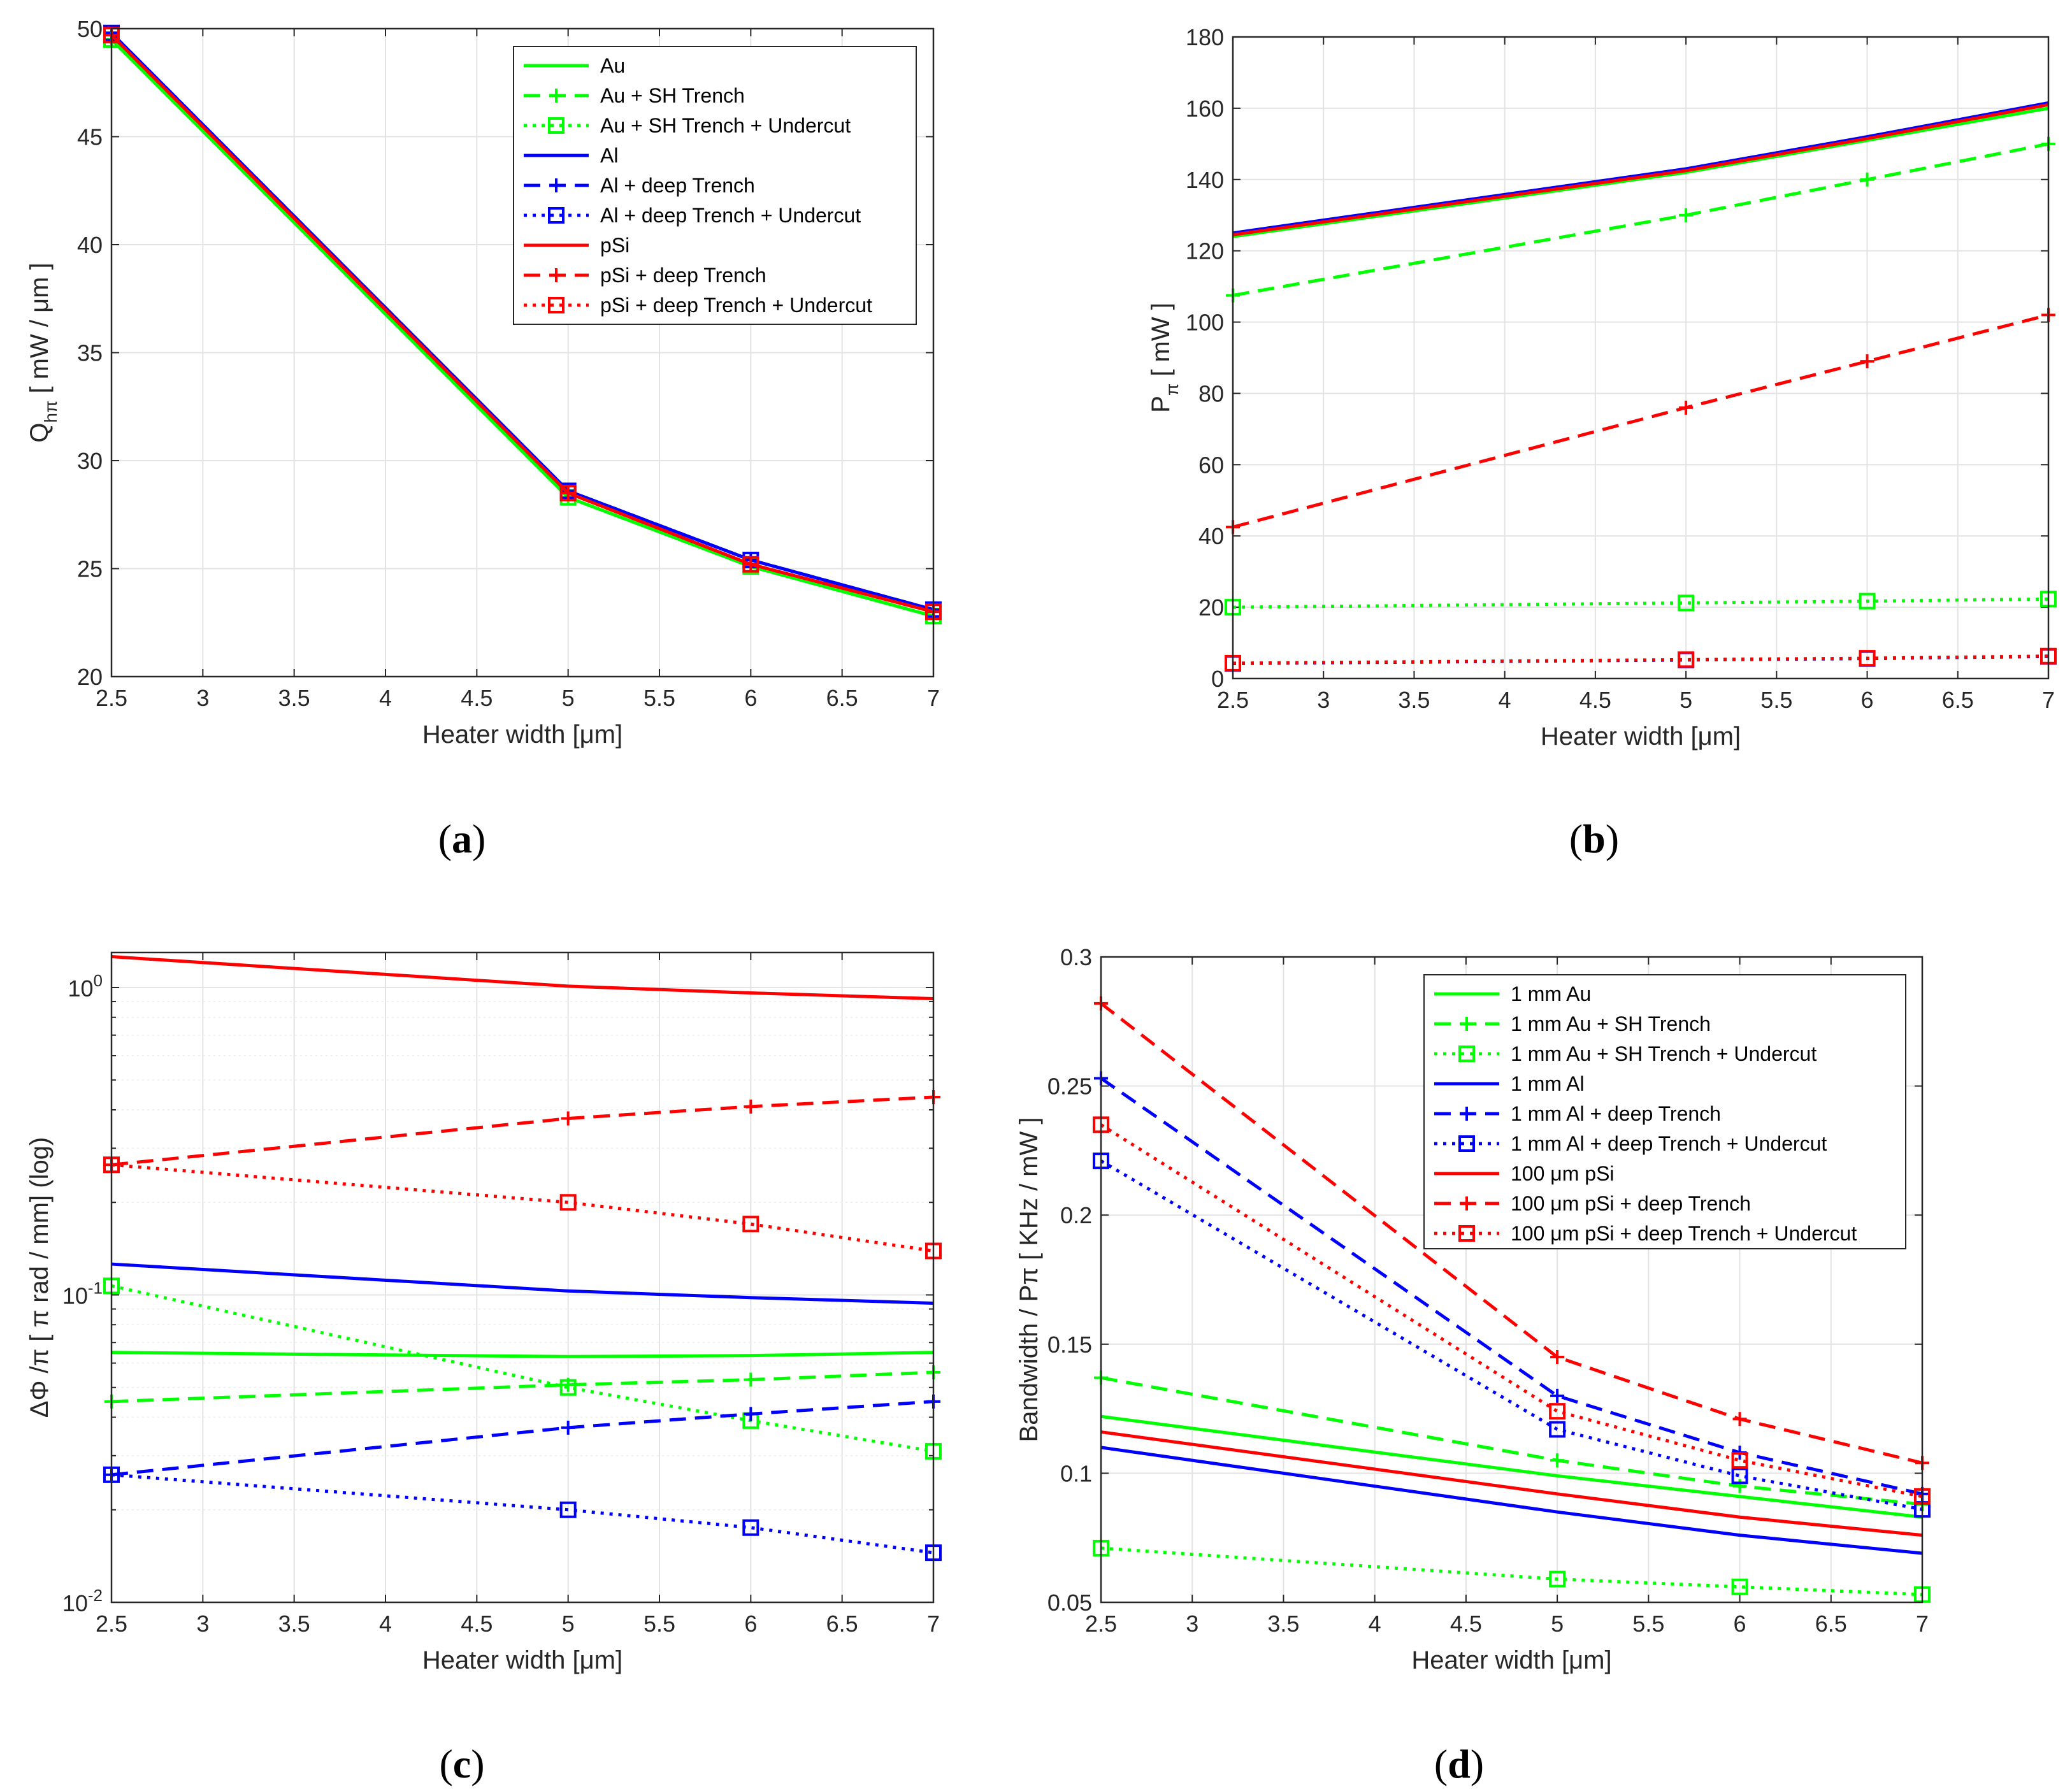 The height and width of the screenshot is (1789, 2072). I want to click on x-tick-label: 5, so click(1558, 1624).